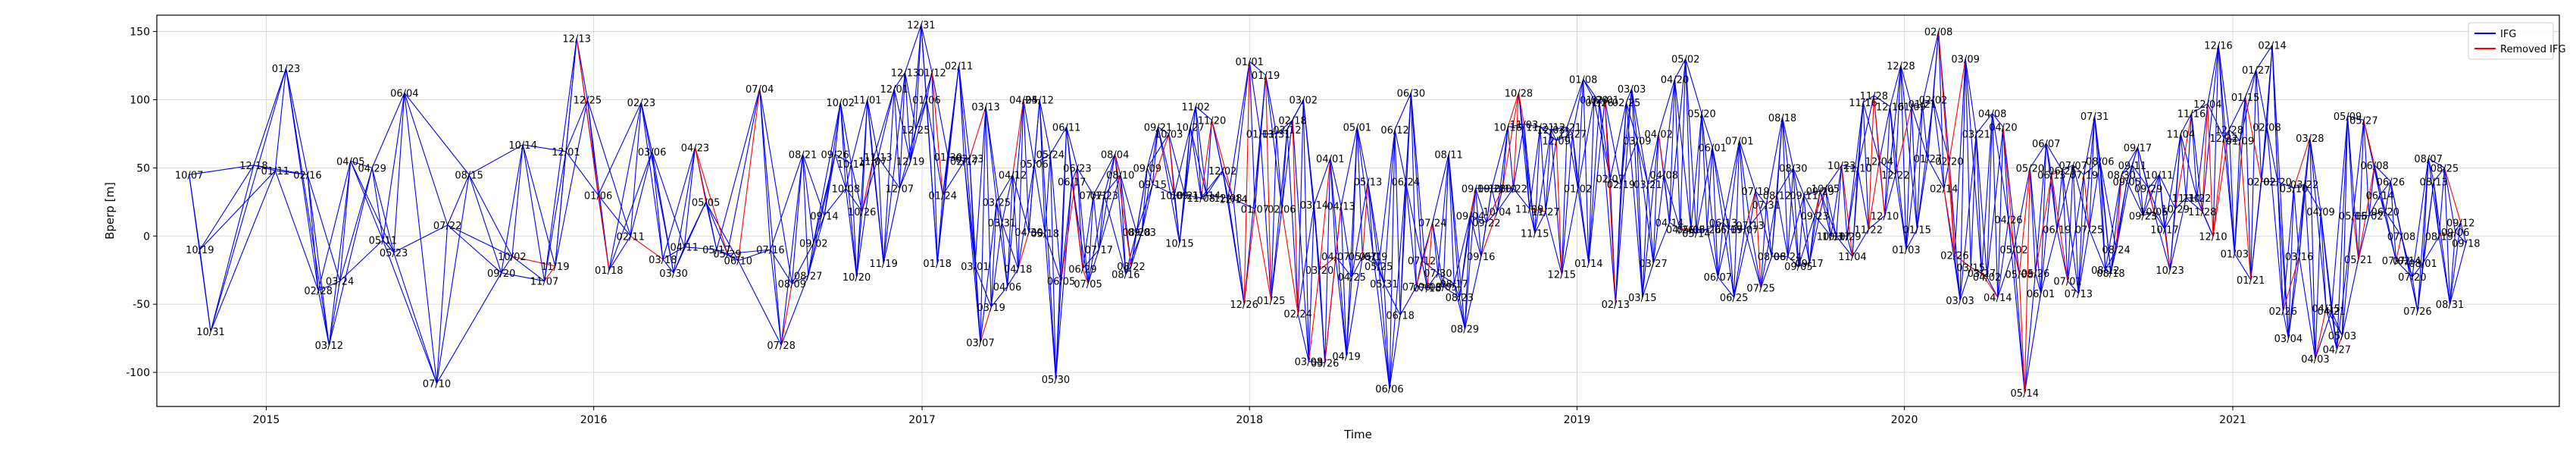  I want to click on acquisition-date-label: 07/14, so click(2407, 262).